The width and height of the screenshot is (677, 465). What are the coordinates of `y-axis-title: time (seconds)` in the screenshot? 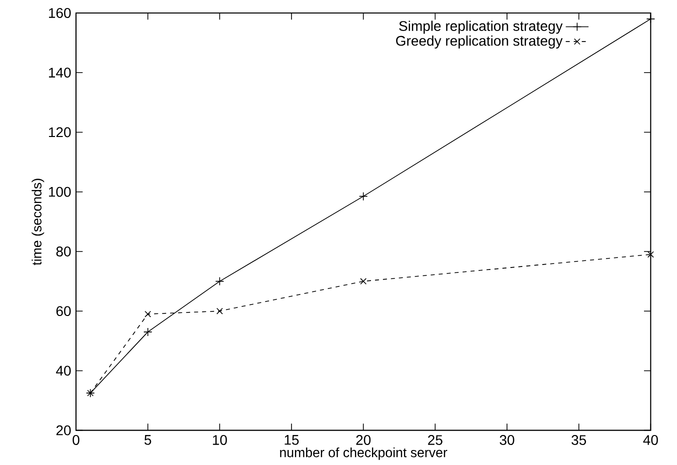 It's located at (38, 222).